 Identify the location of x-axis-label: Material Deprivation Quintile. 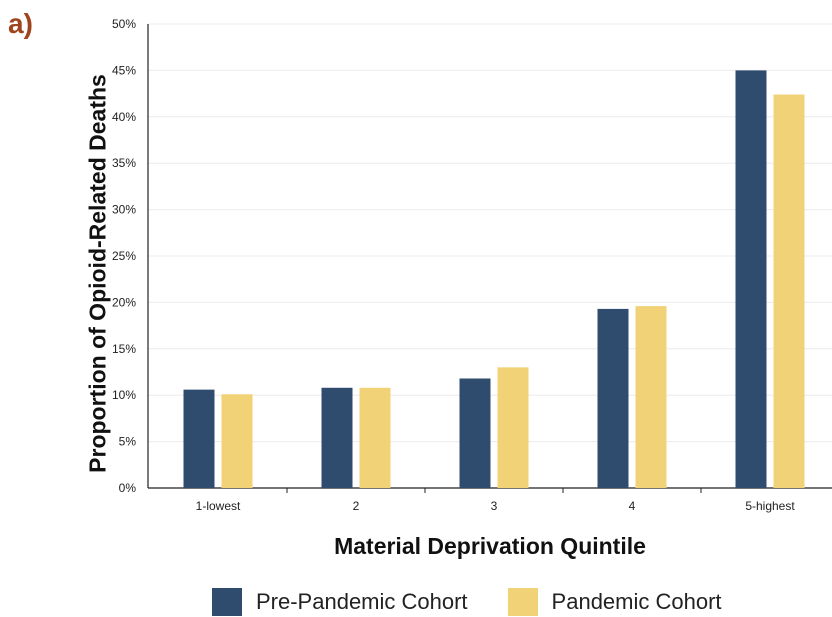
(490, 546).